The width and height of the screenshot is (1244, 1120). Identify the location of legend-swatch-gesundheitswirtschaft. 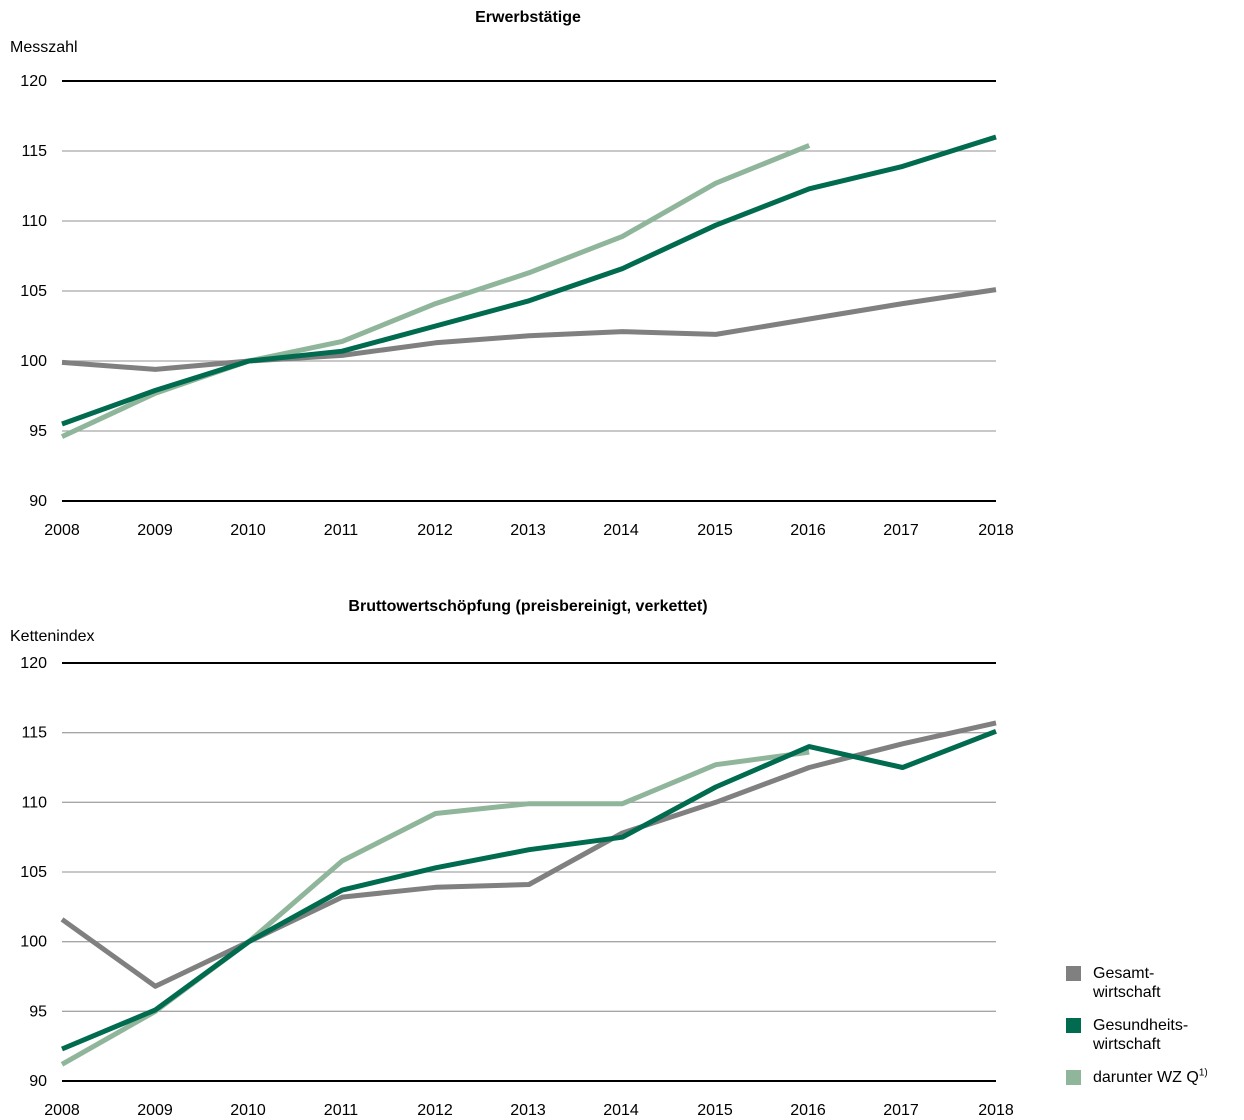
(1073, 1025).